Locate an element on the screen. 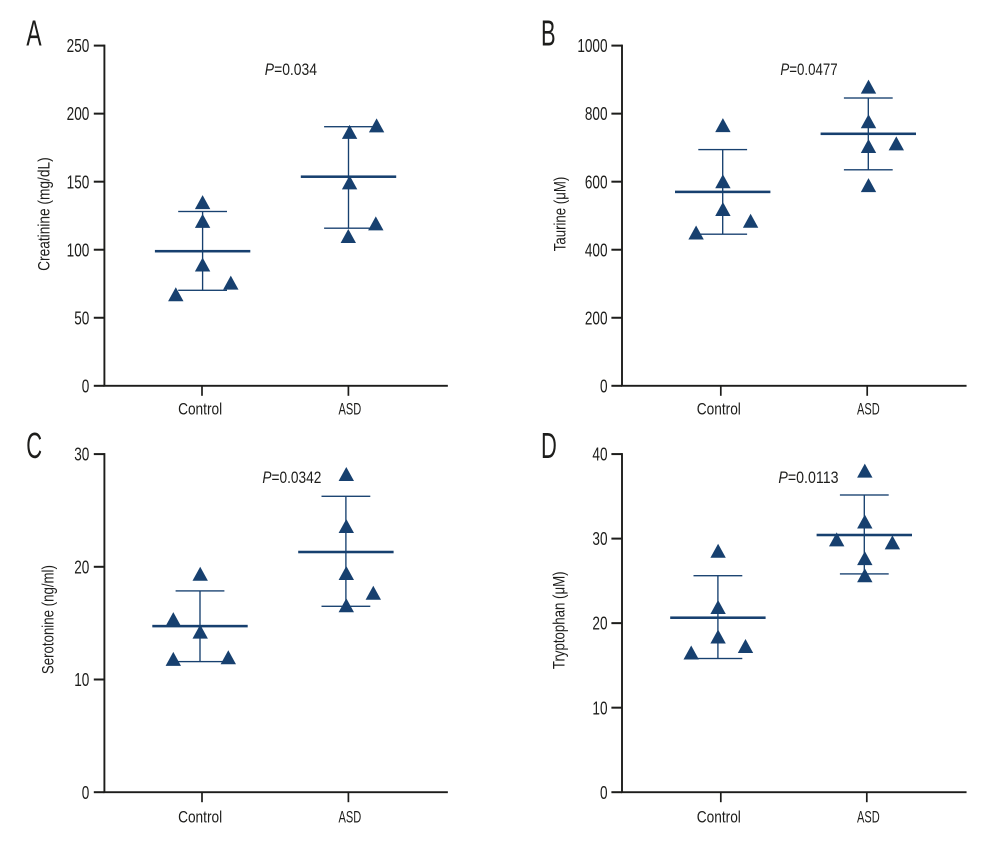 This screenshot has width=1000, height=864. svg-text: 50 is located at coordinates (81, 319).